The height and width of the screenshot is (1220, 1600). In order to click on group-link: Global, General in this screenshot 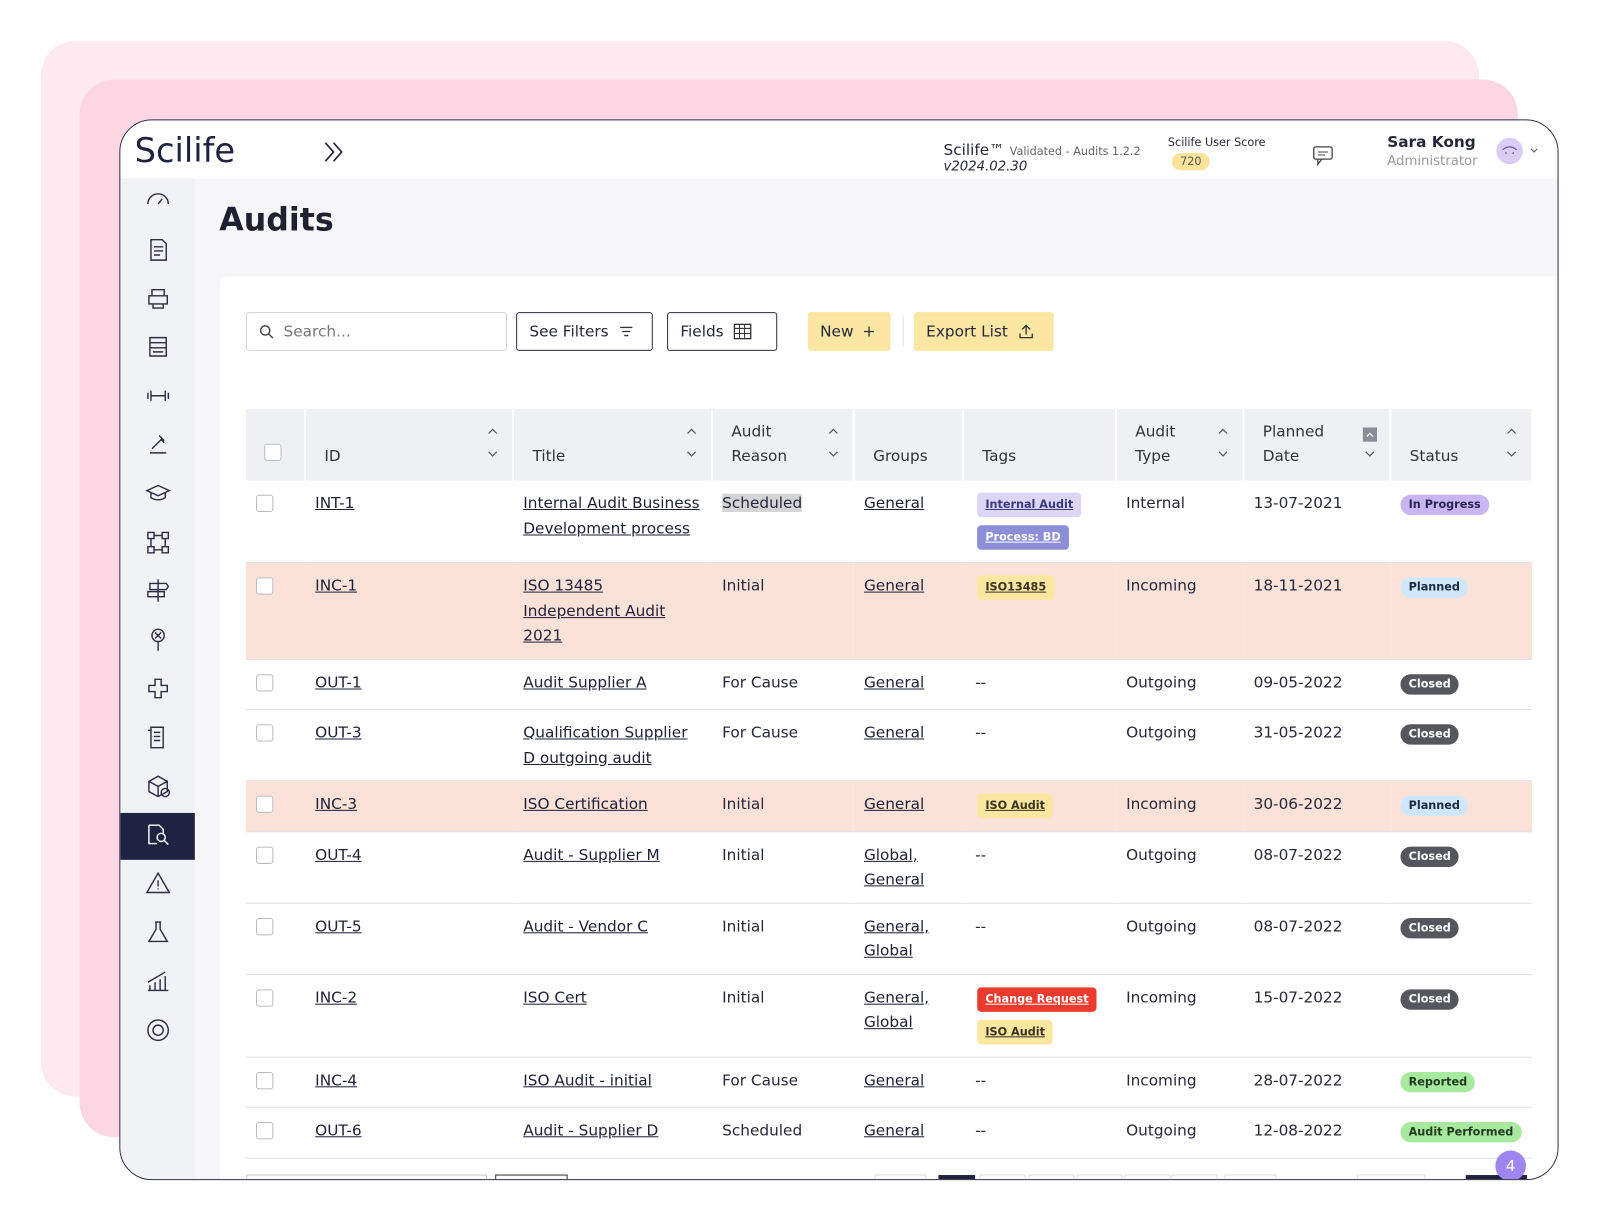, I will do `click(894, 867)`.